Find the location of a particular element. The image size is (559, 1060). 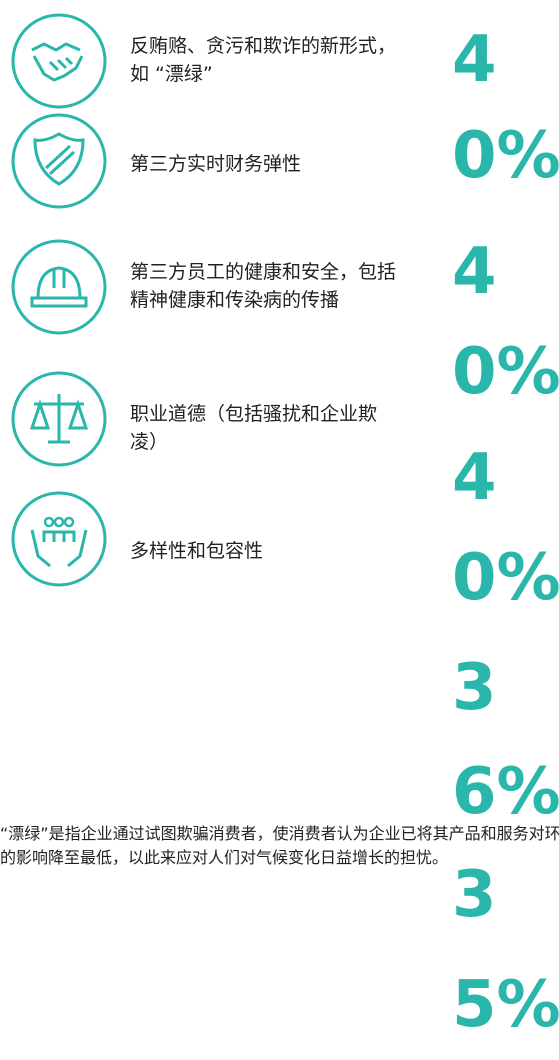

item-label: 多样性和包容性 is located at coordinates (197, 551).